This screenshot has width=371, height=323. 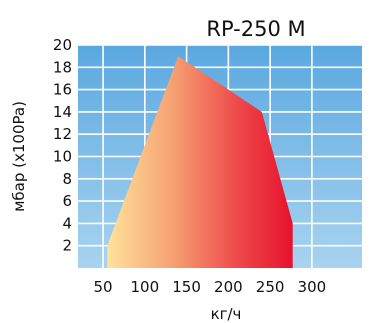 I want to click on x-tick-label: 300, so click(x=312, y=287).